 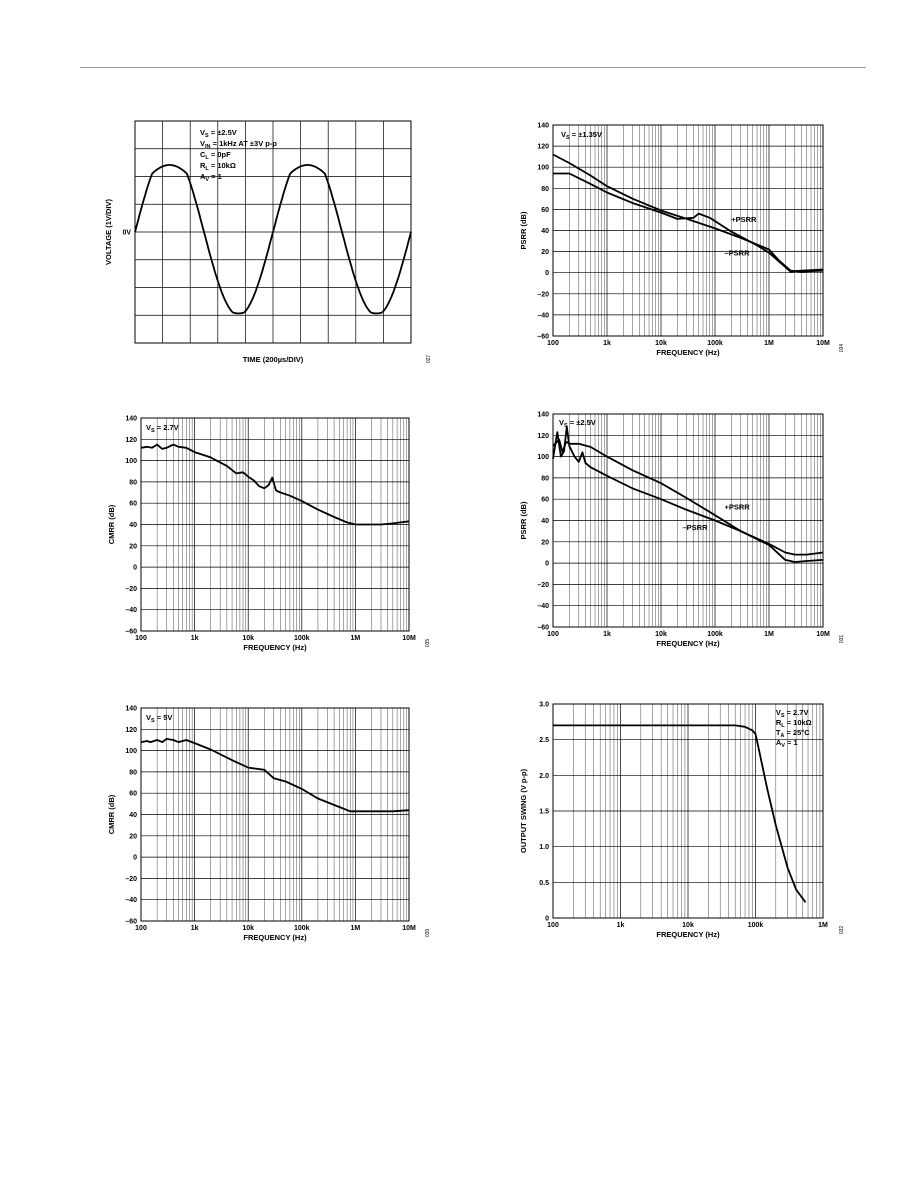 What do you see at coordinates (544, 812) in the screenshot?
I see `y-tick-label: 1.5` at bounding box center [544, 812].